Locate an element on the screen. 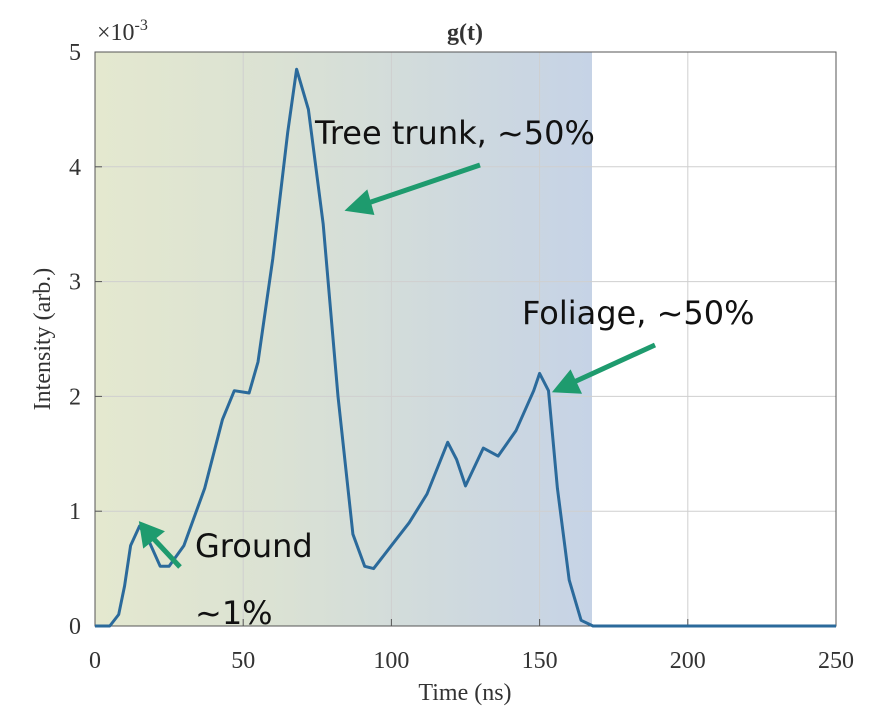 The width and height of the screenshot is (877, 716). annotation: Ground is located at coordinates (254, 546).